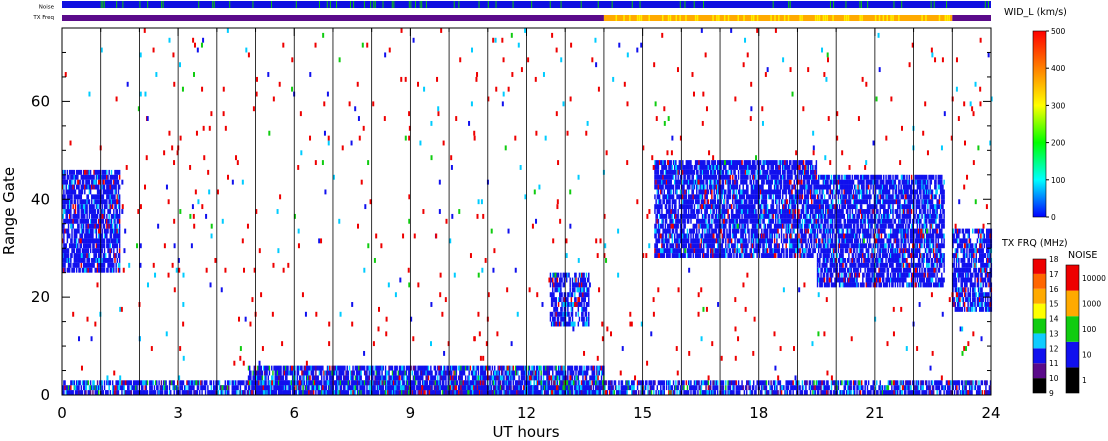 This screenshot has width=1108, height=441. I want to click on txfreq-status-bar, so click(526, 18).